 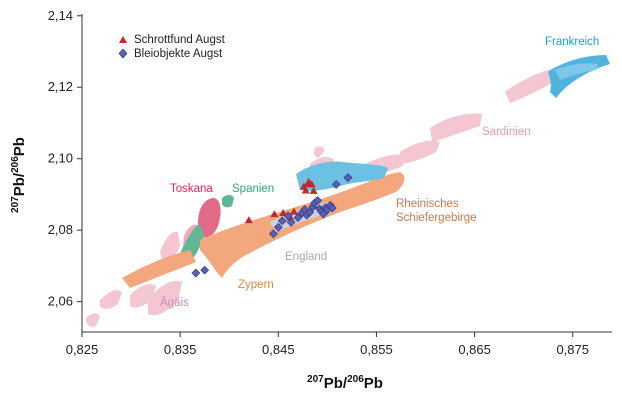 What do you see at coordinates (180, 40) in the screenshot?
I see `legend-label-schrottfund: Schrottfund Augst` at bounding box center [180, 40].